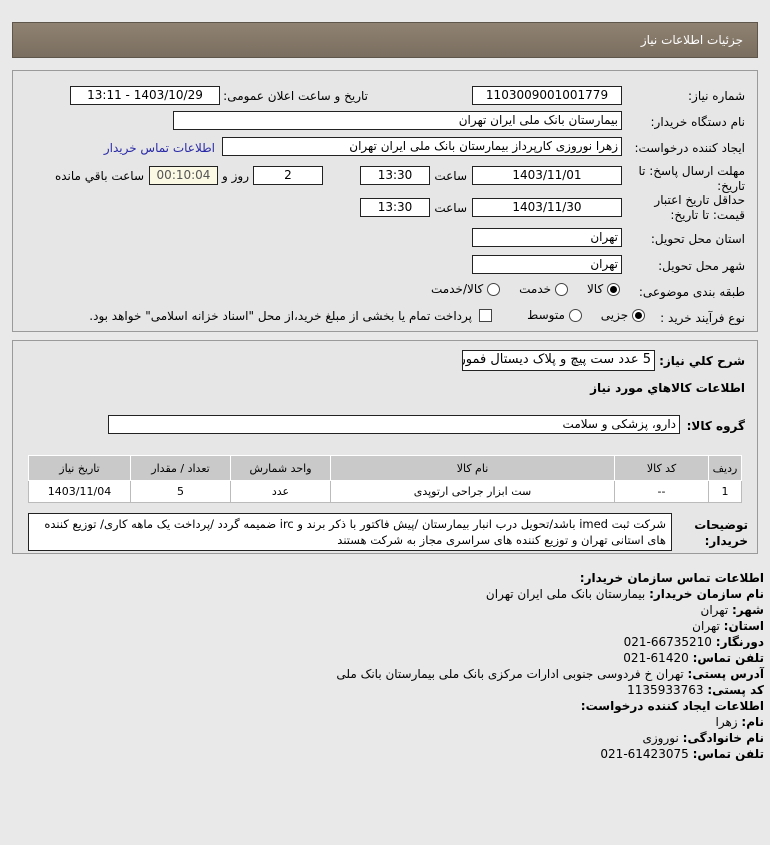 The image size is (770, 845). I want to click on contact-title: اطلاعات تماس سازمان خریدار:, so click(671, 578).